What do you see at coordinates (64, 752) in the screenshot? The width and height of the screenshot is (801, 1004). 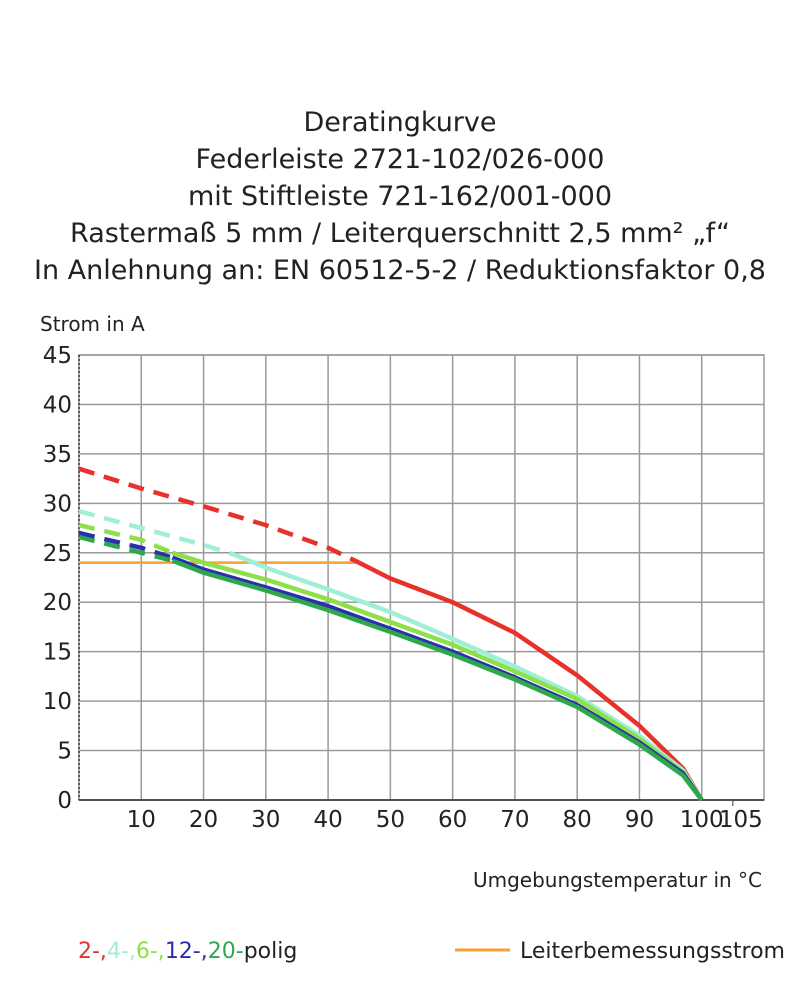 I see `y-tick-label: 5` at bounding box center [64, 752].